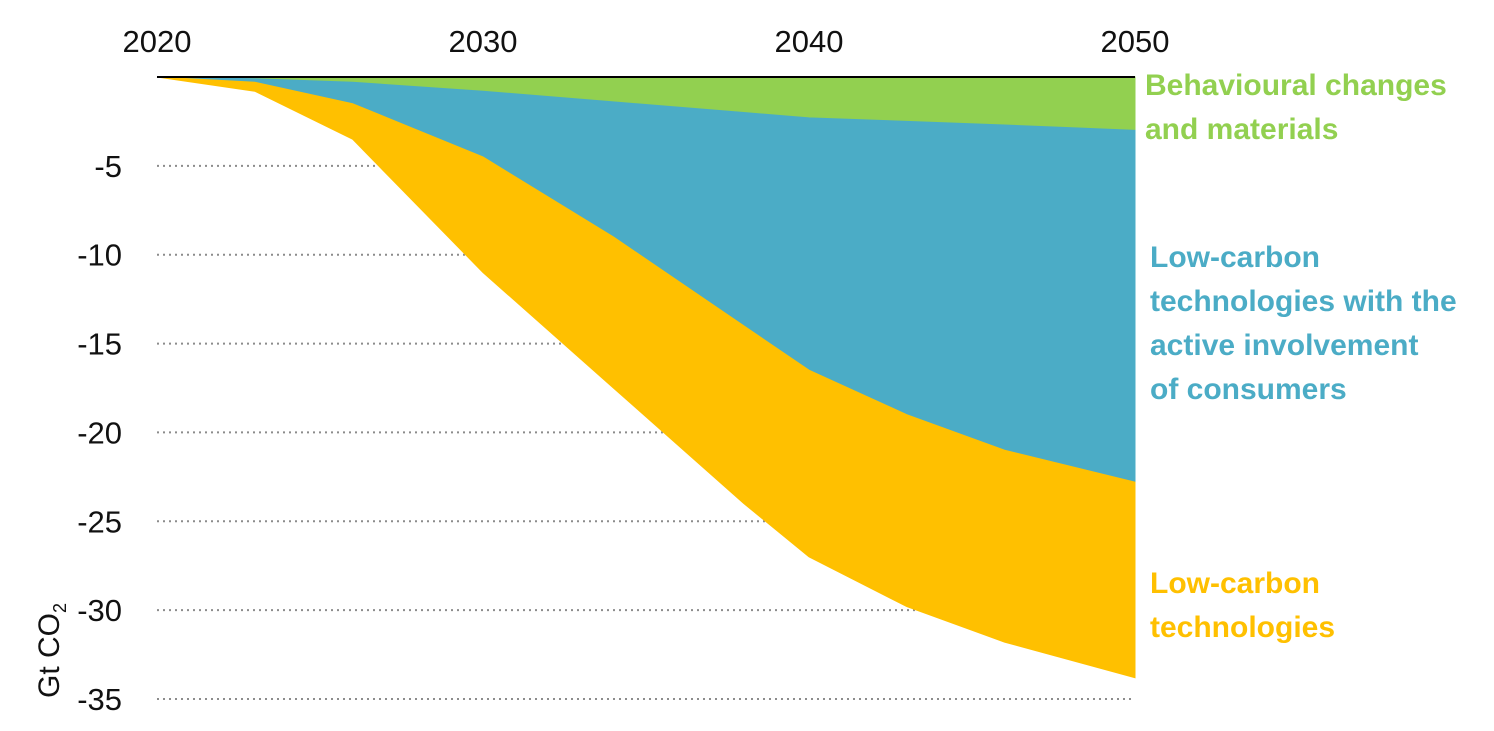  What do you see at coordinates (646, 41) in the screenshot?
I see `x-axis-ticks: 2020 2030 2040 2050` at bounding box center [646, 41].